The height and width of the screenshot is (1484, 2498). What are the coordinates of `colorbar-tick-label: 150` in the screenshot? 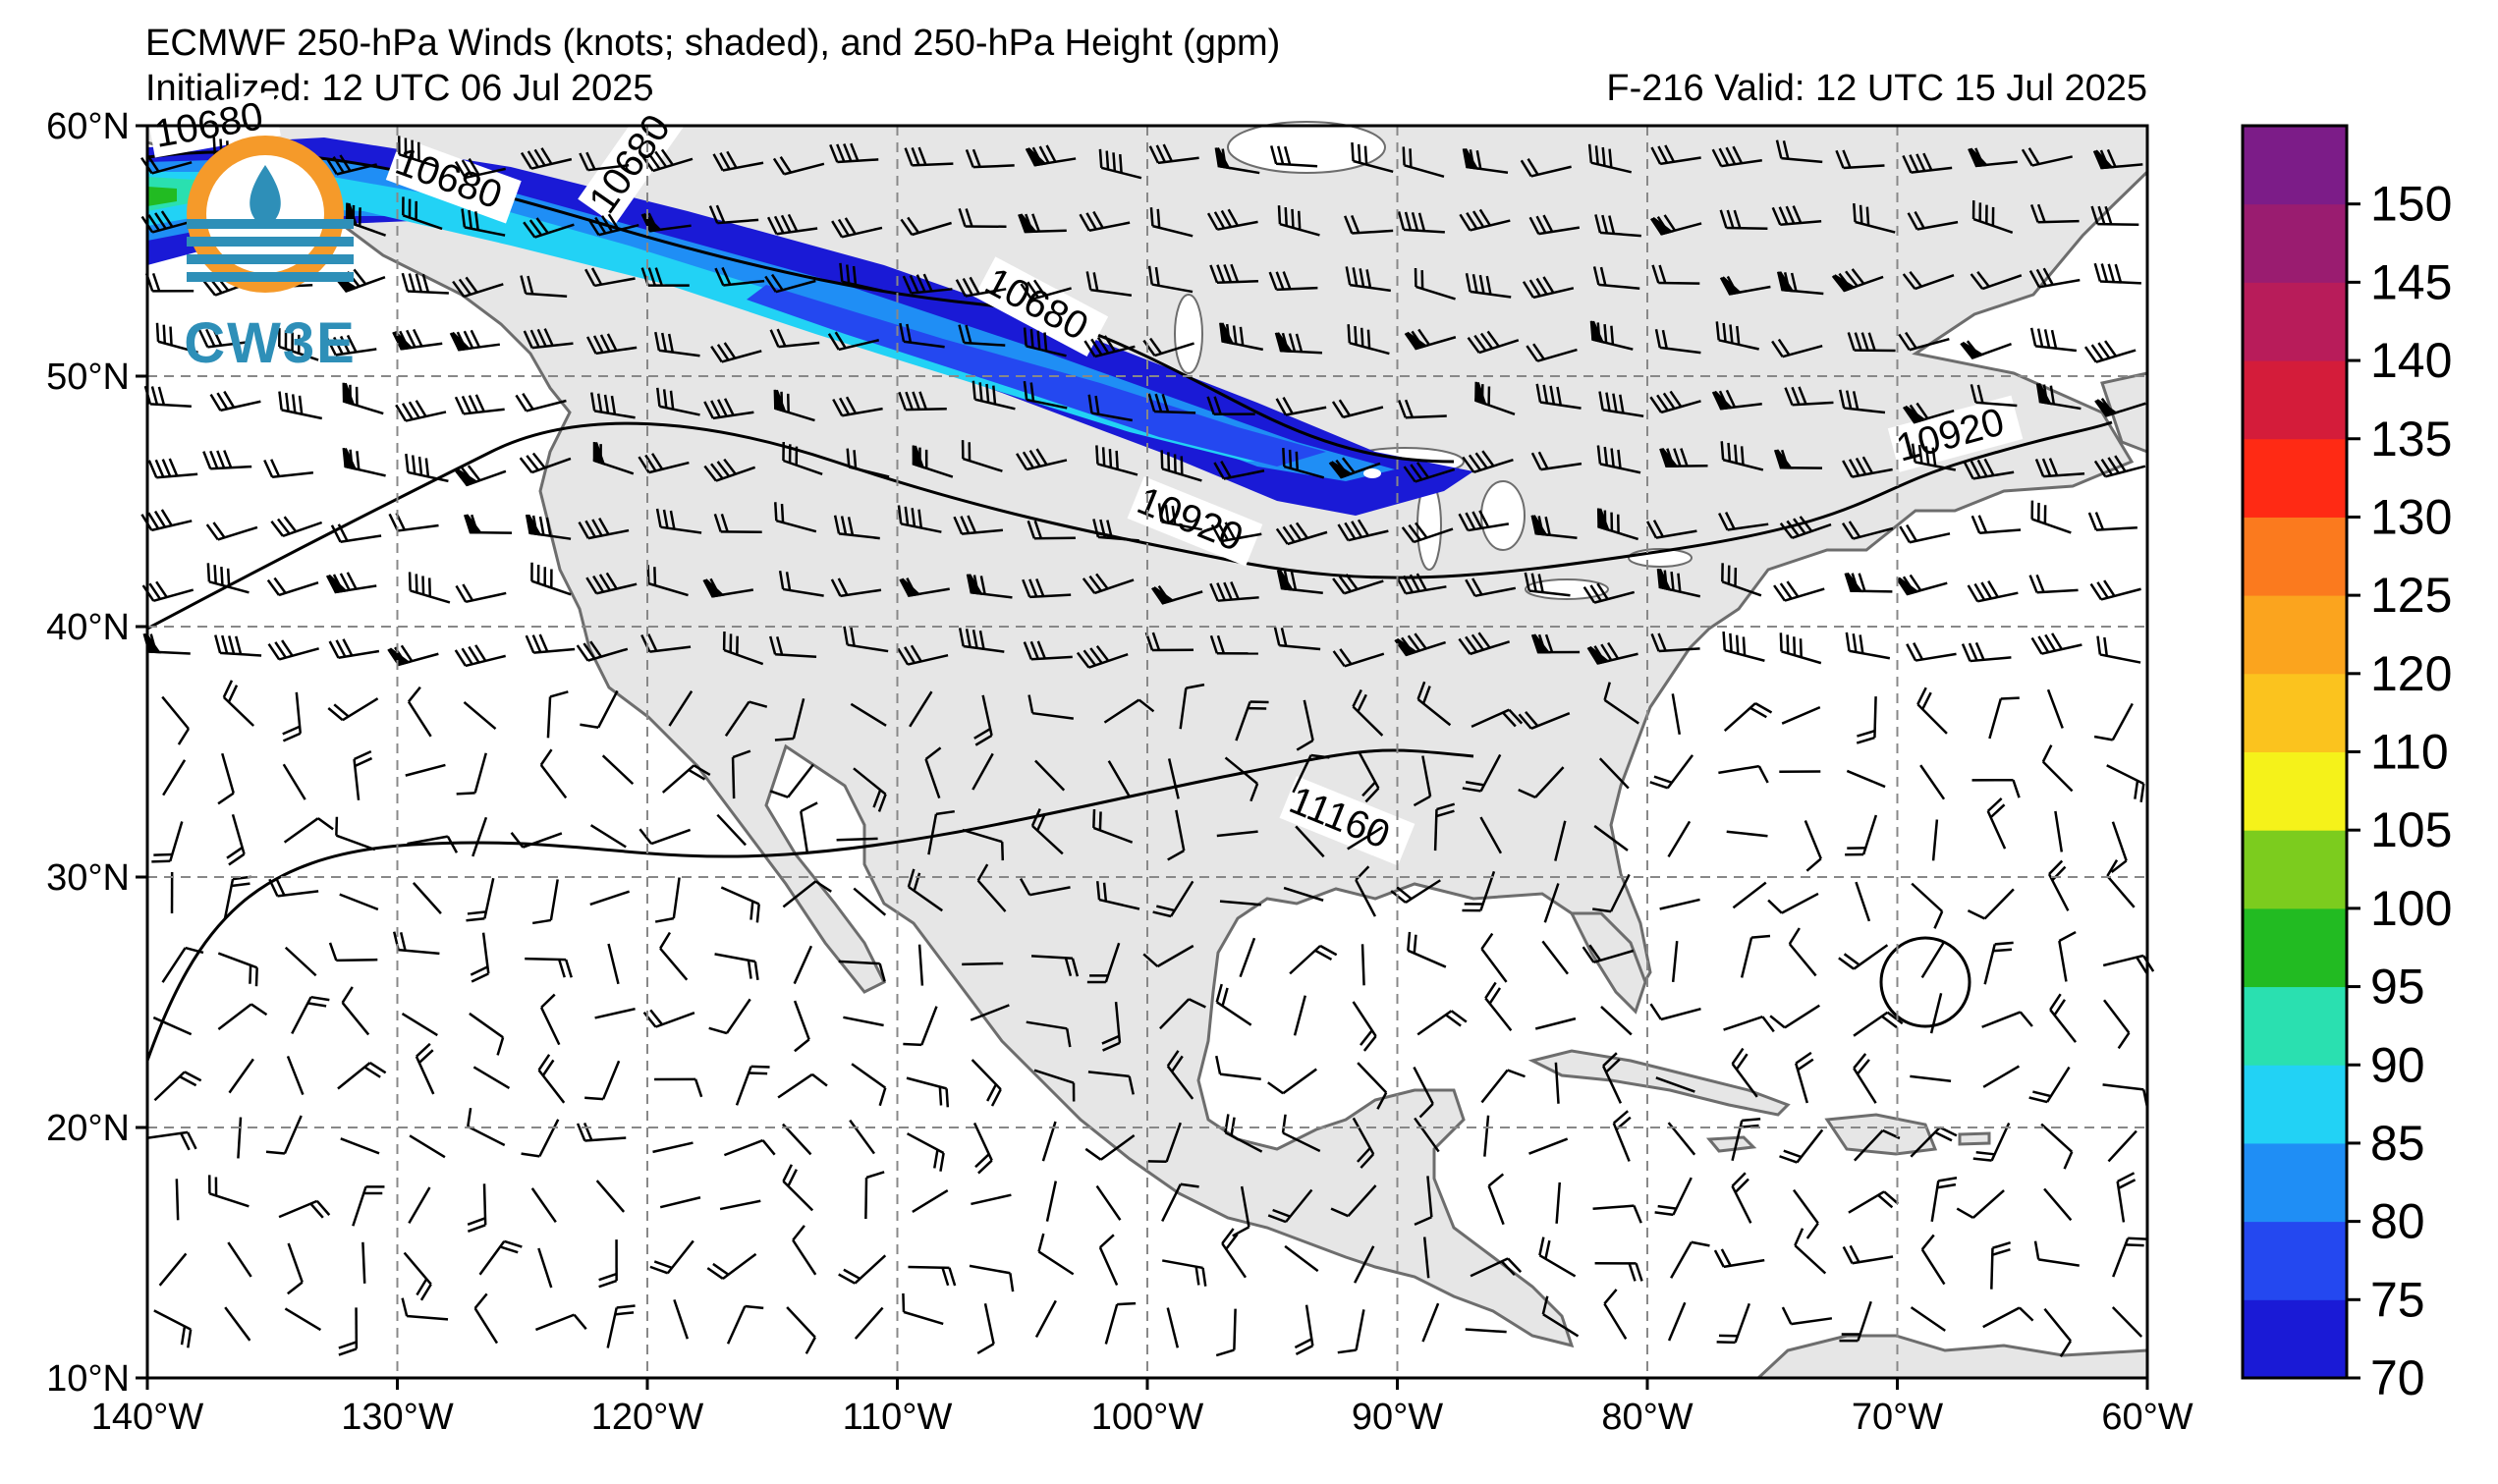 It's located at (2411, 204).